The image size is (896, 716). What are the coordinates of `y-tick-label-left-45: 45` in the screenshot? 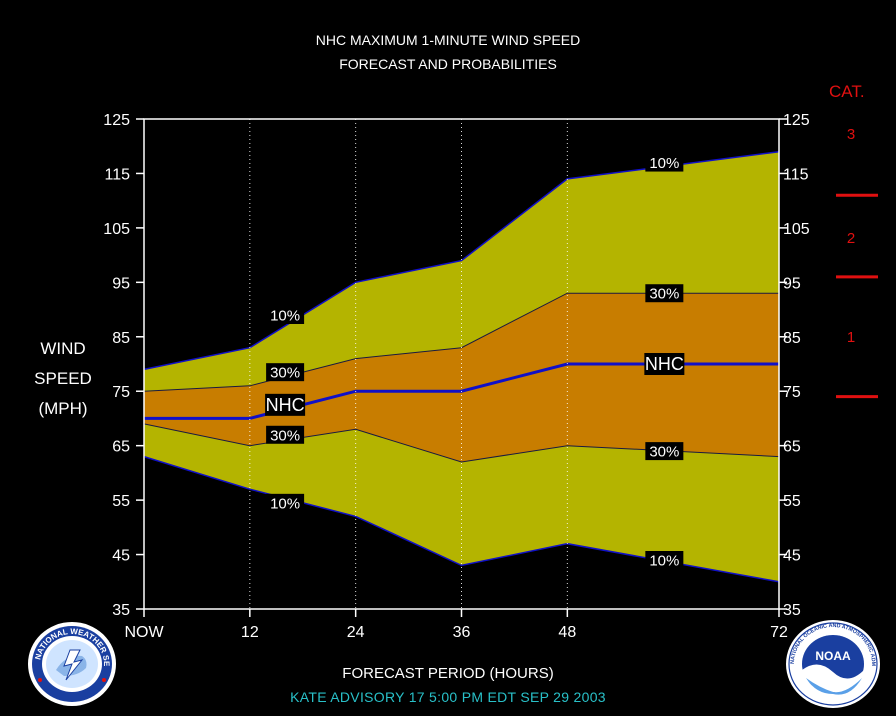 It's located at (121, 556).